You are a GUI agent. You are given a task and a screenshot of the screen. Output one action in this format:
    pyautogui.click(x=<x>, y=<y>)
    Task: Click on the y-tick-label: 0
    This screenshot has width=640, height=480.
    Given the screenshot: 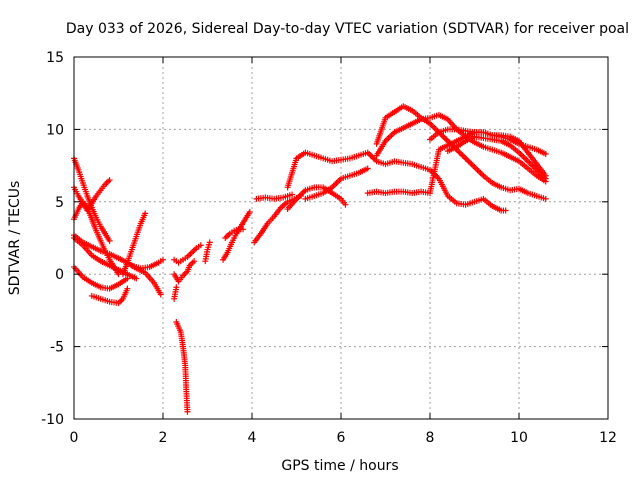 What is the action you would take?
    pyautogui.click(x=59, y=275)
    